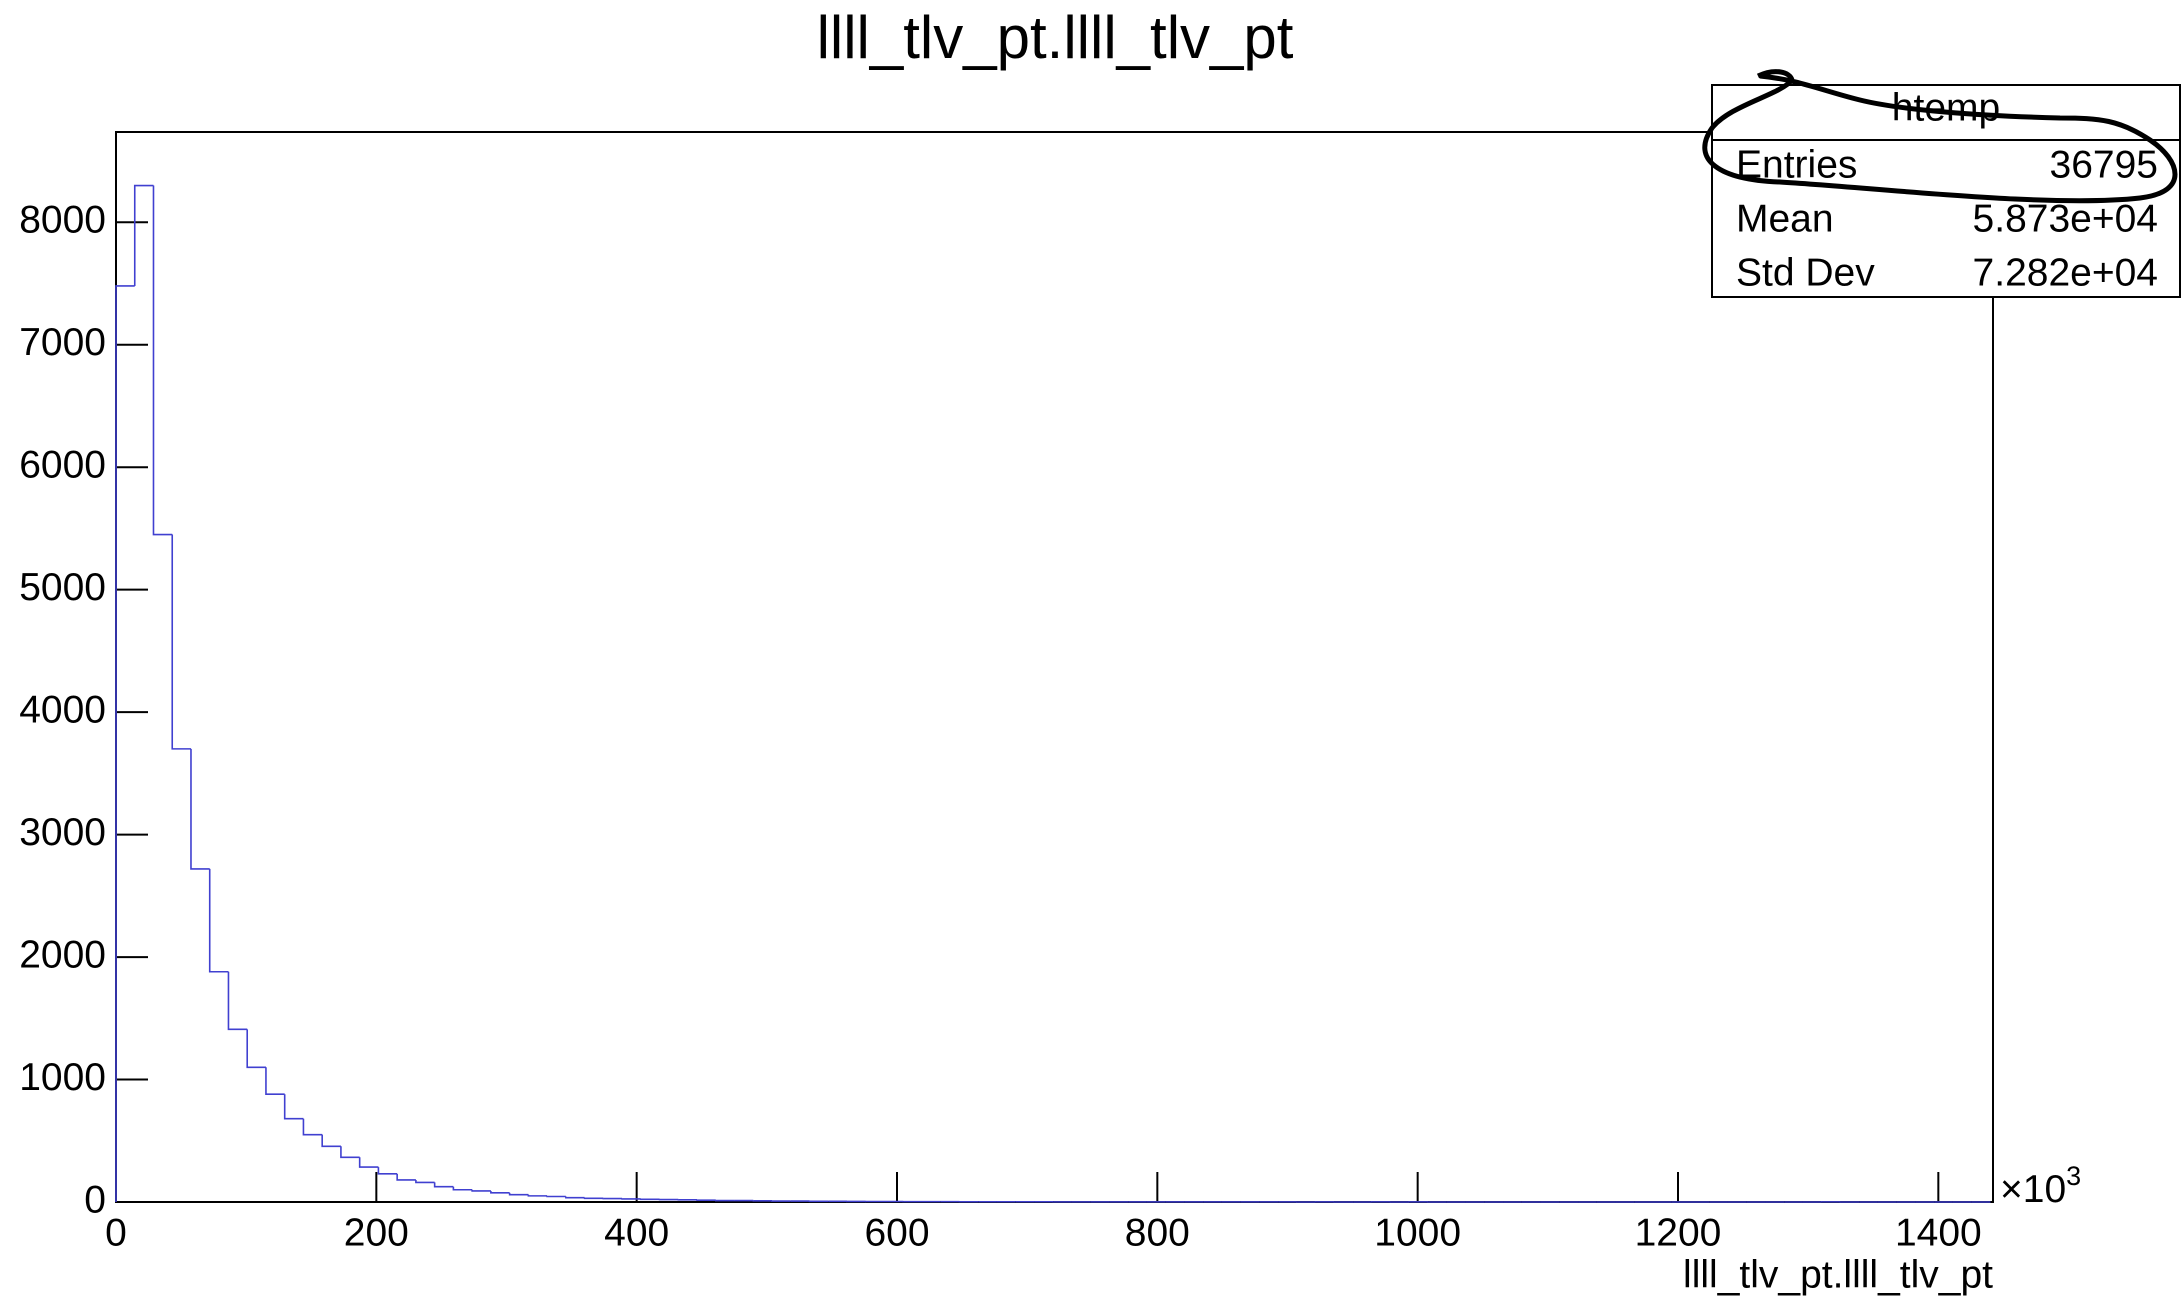 This screenshot has width=2184, height=1314. I want to click on x-axis-label: llll_tlv_pt.llll_tlv_pt, so click(1838, 1274).